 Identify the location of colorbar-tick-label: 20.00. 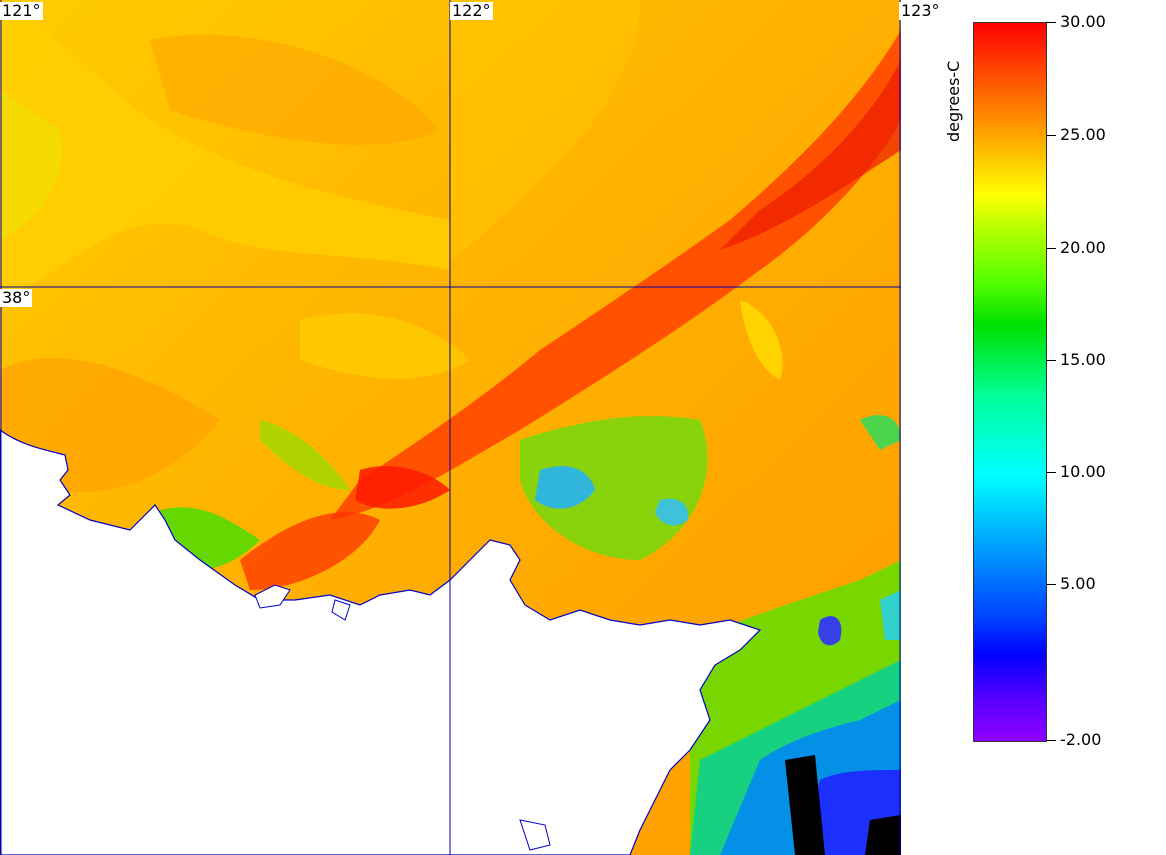
(1083, 247).